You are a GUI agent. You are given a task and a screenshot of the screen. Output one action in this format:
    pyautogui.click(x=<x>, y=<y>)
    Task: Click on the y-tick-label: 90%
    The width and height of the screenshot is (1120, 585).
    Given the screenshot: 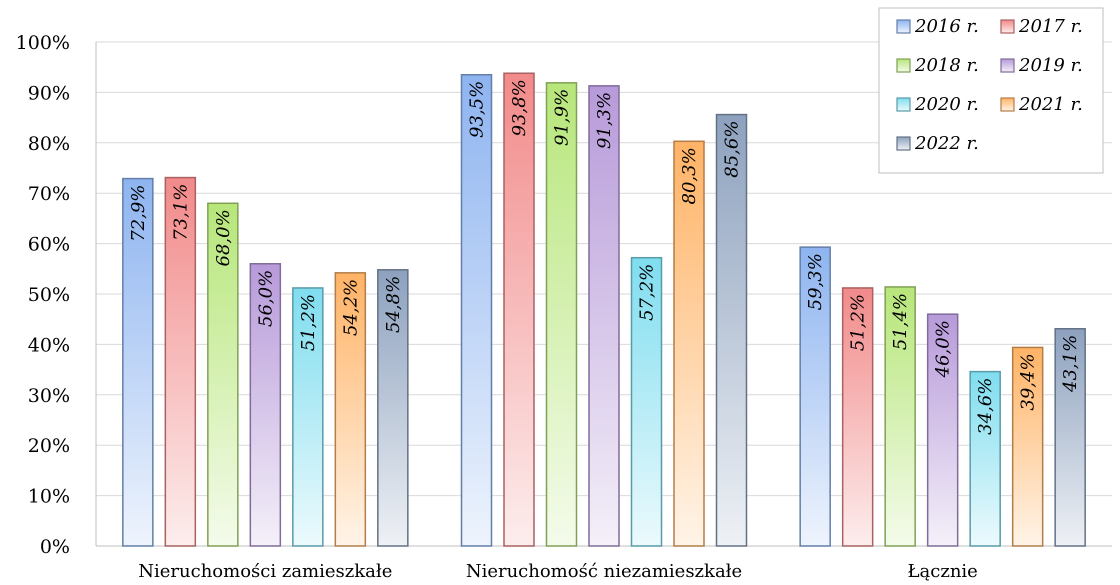 What is the action you would take?
    pyautogui.click(x=49, y=93)
    